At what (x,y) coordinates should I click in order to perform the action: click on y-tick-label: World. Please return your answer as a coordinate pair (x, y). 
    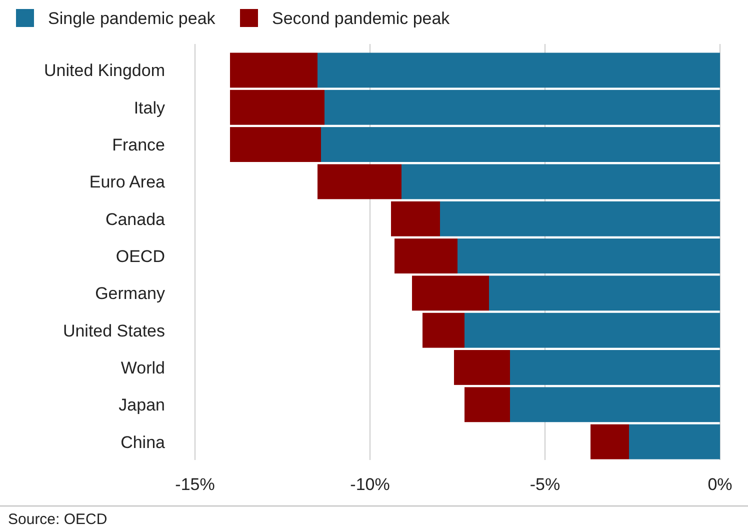
    Looking at the image, I should click on (142, 368).